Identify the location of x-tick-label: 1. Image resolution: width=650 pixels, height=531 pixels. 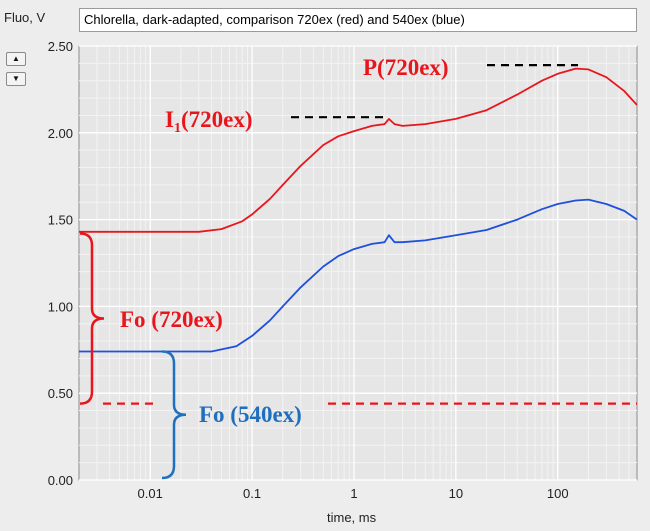
(353, 493).